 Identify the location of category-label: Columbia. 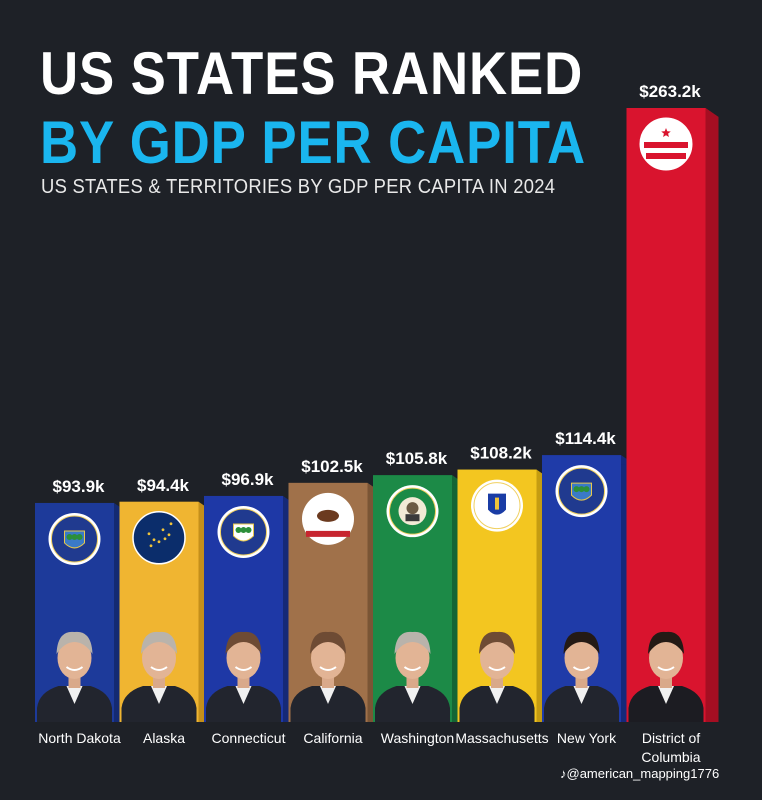
(670, 757).